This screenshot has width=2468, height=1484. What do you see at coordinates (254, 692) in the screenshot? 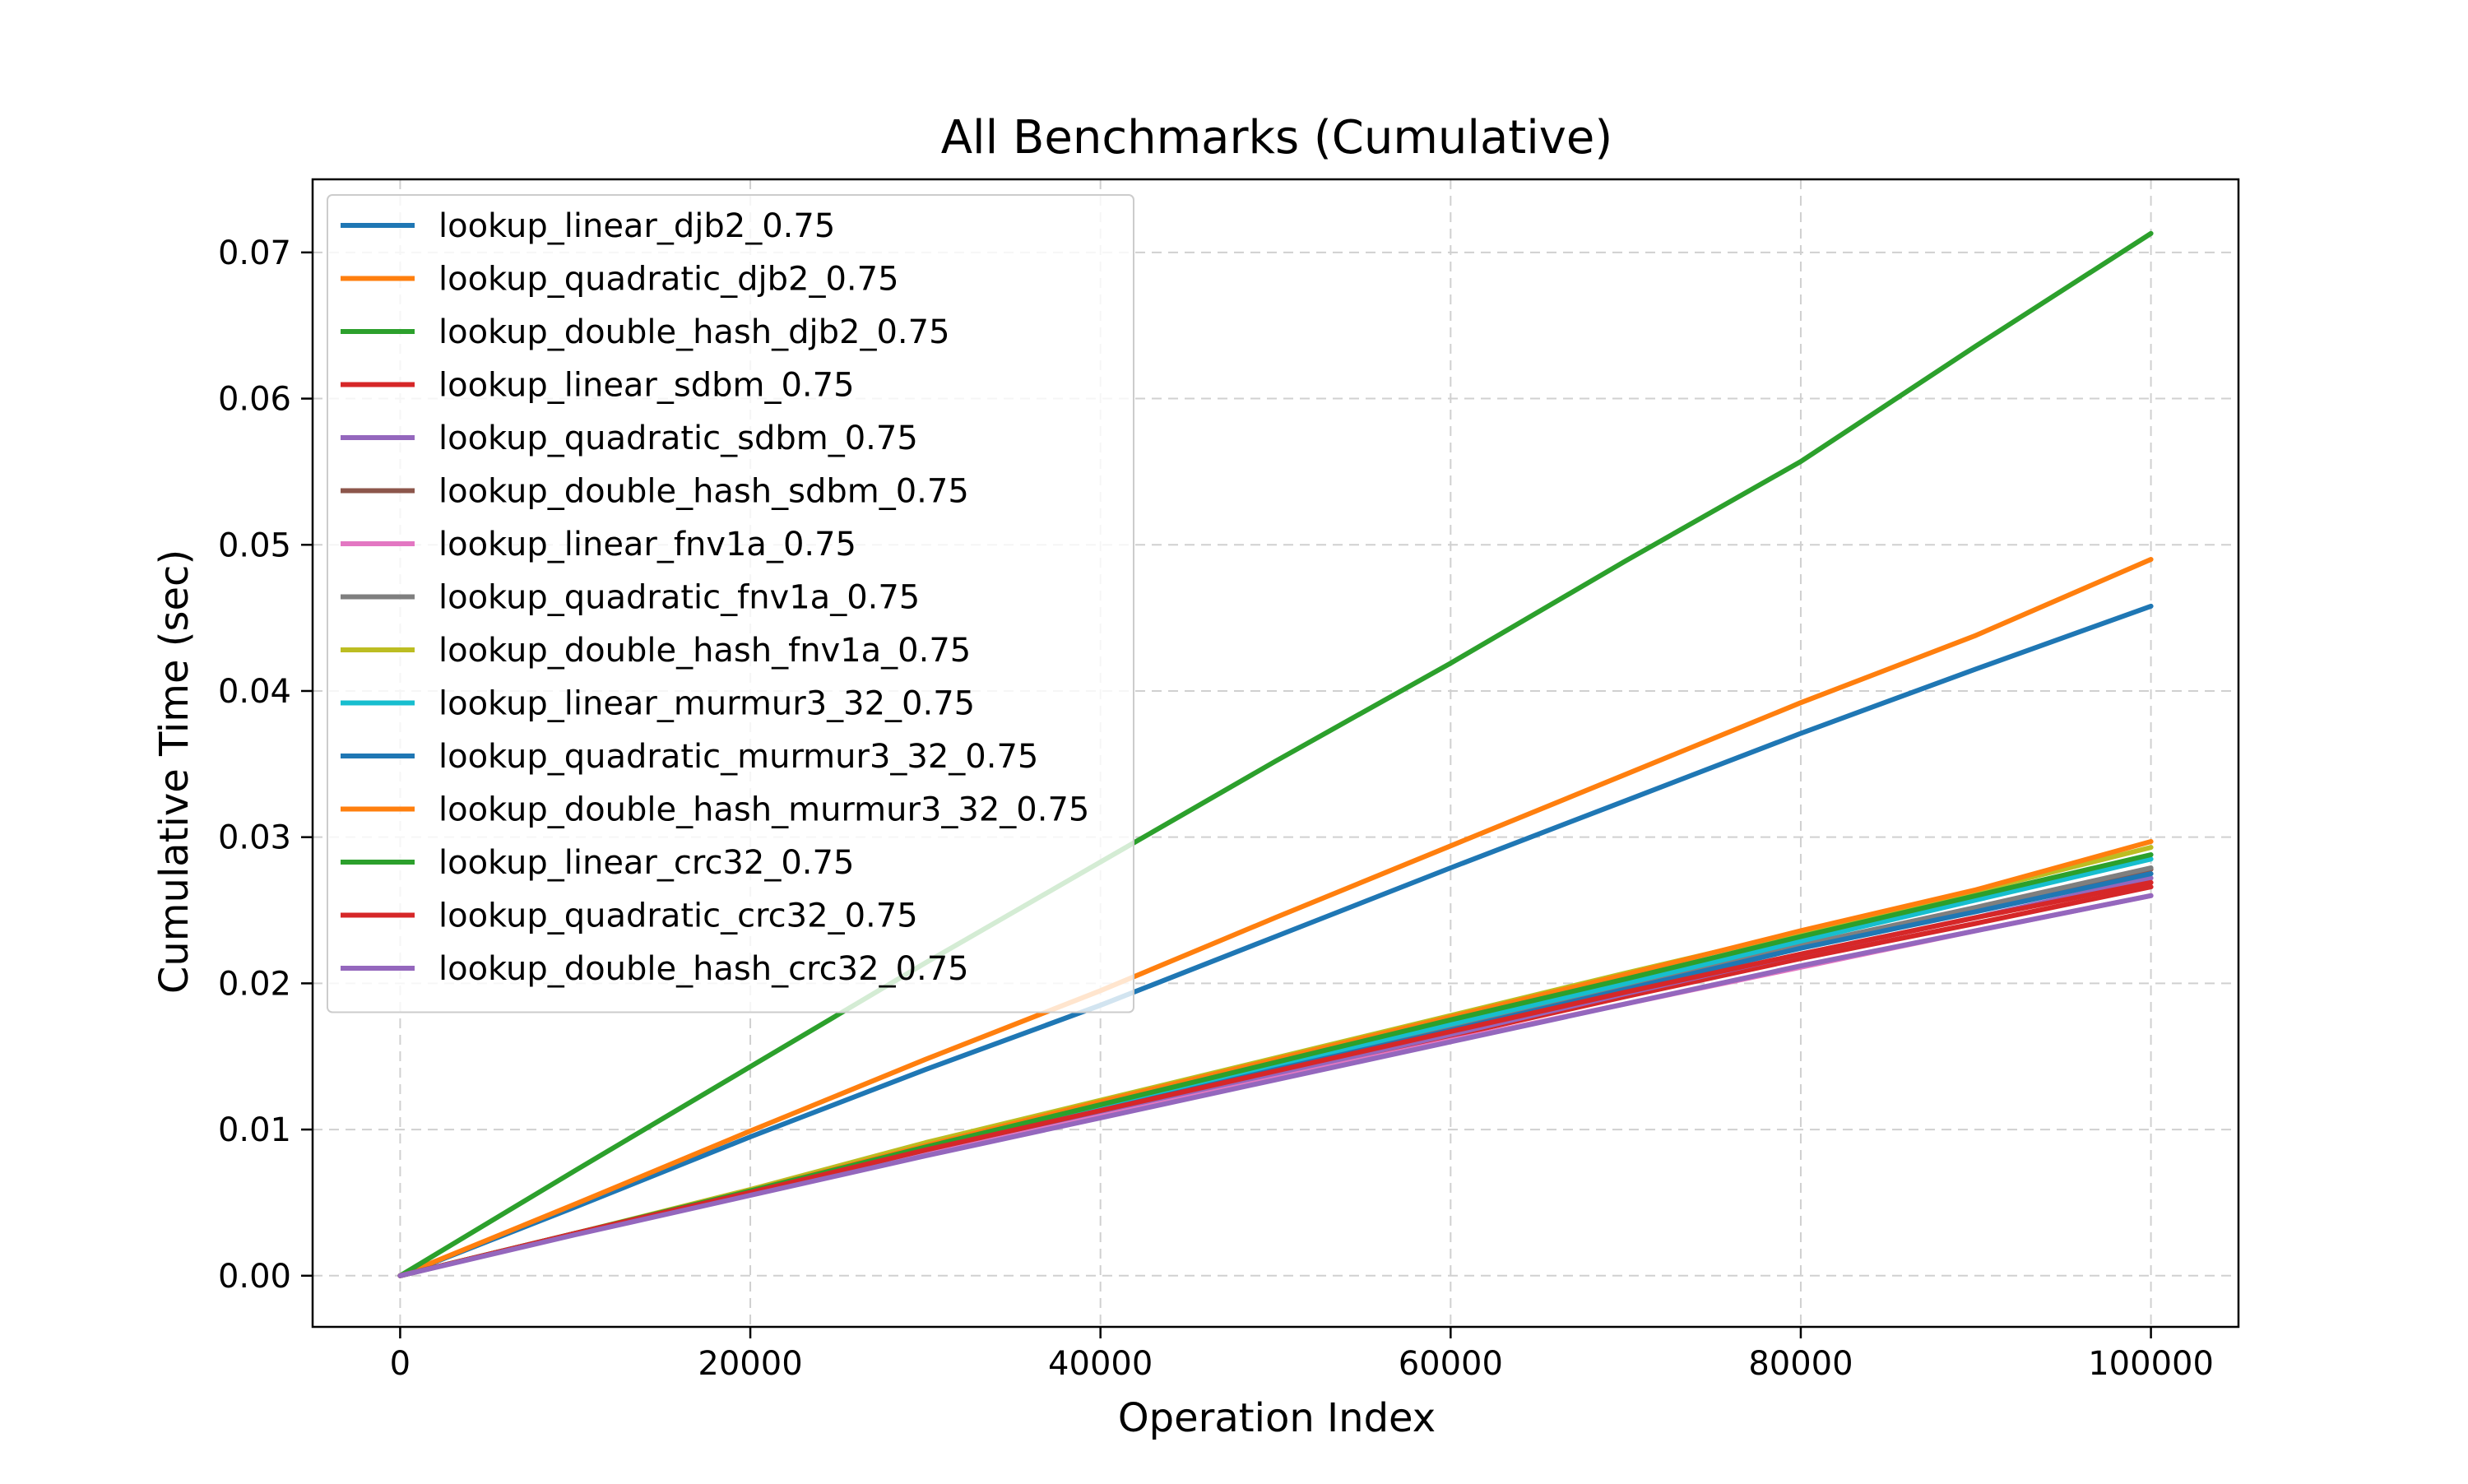
I see `y-tick-label: 0.04` at bounding box center [254, 692].